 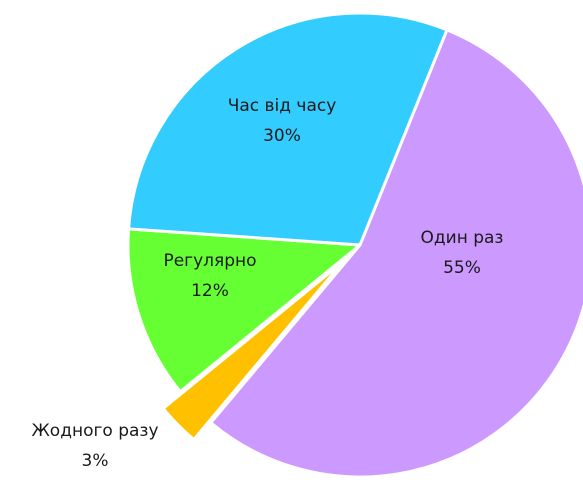 I want to click on slice-label-name: Жодного разу, so click(x=94, y=431).